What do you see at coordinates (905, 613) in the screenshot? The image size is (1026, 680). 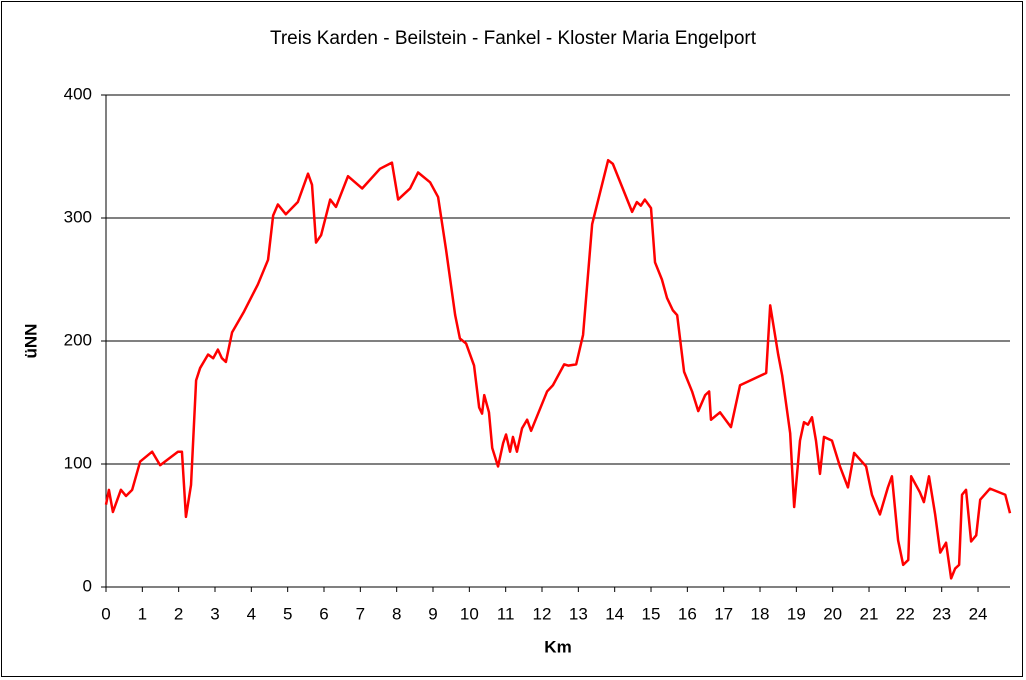 I see `x-tick-label: 22` at bounding box center [905, 613].